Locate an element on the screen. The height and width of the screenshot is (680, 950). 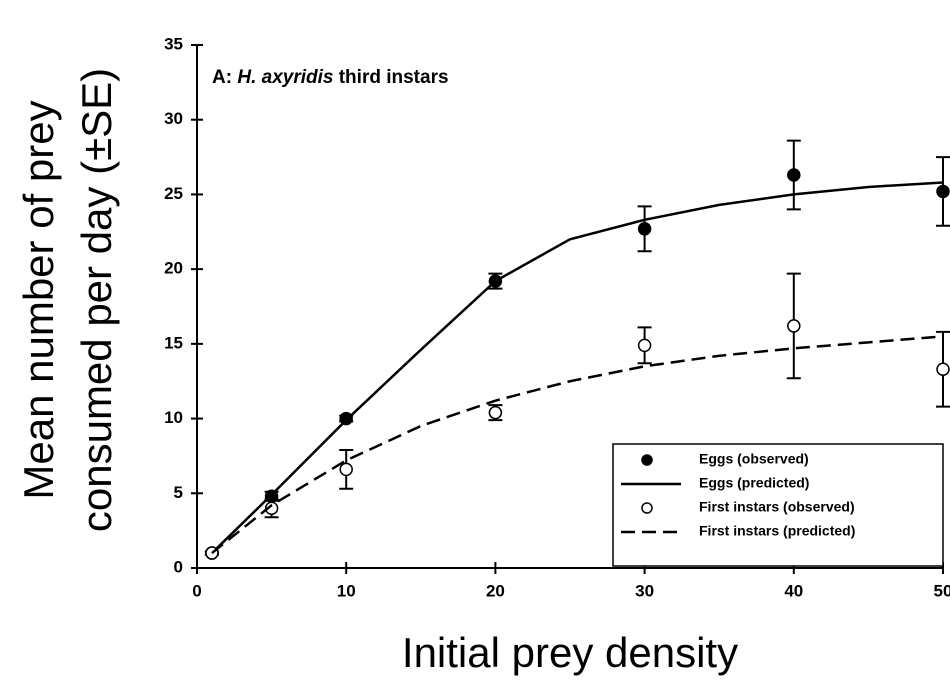
x-tick-label: 20 is located at coordinates (495, 590).